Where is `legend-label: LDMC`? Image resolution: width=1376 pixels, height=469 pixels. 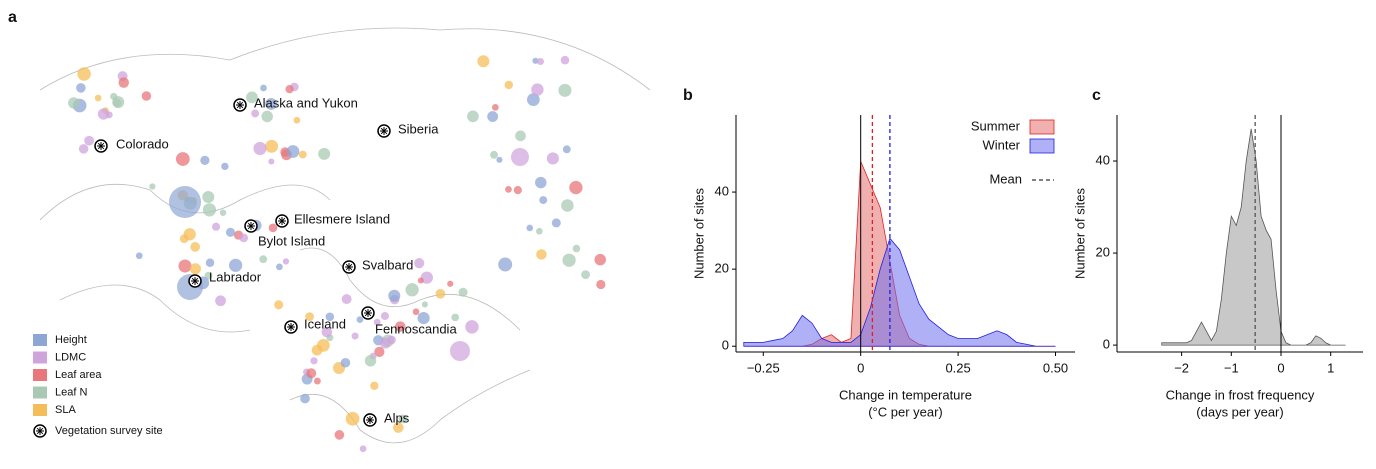
legend-label: LDMC is located at coordinates (70, 357).